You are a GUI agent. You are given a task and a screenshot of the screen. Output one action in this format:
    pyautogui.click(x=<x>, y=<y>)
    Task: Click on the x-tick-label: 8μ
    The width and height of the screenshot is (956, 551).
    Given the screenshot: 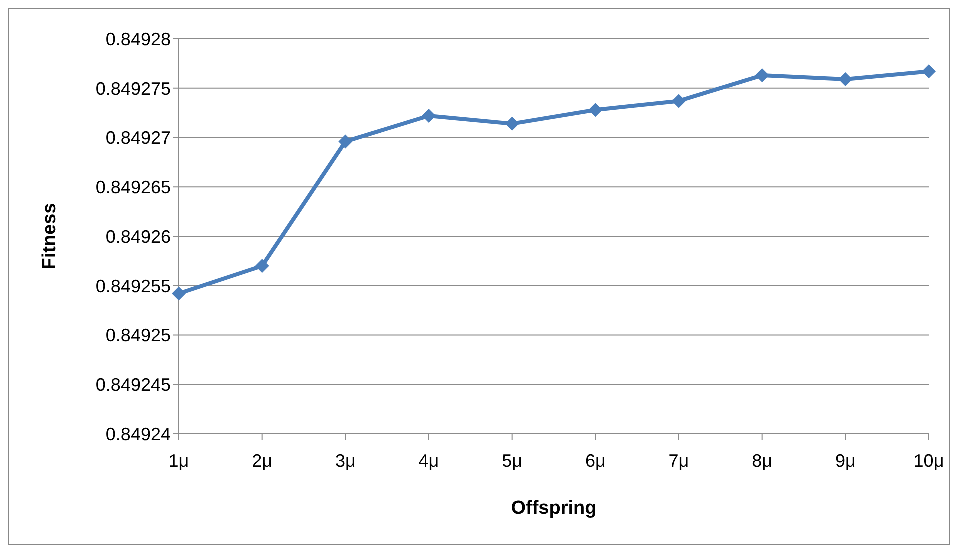 What is the action you would take?
    pyautogui.click(x=762, y=460)
    